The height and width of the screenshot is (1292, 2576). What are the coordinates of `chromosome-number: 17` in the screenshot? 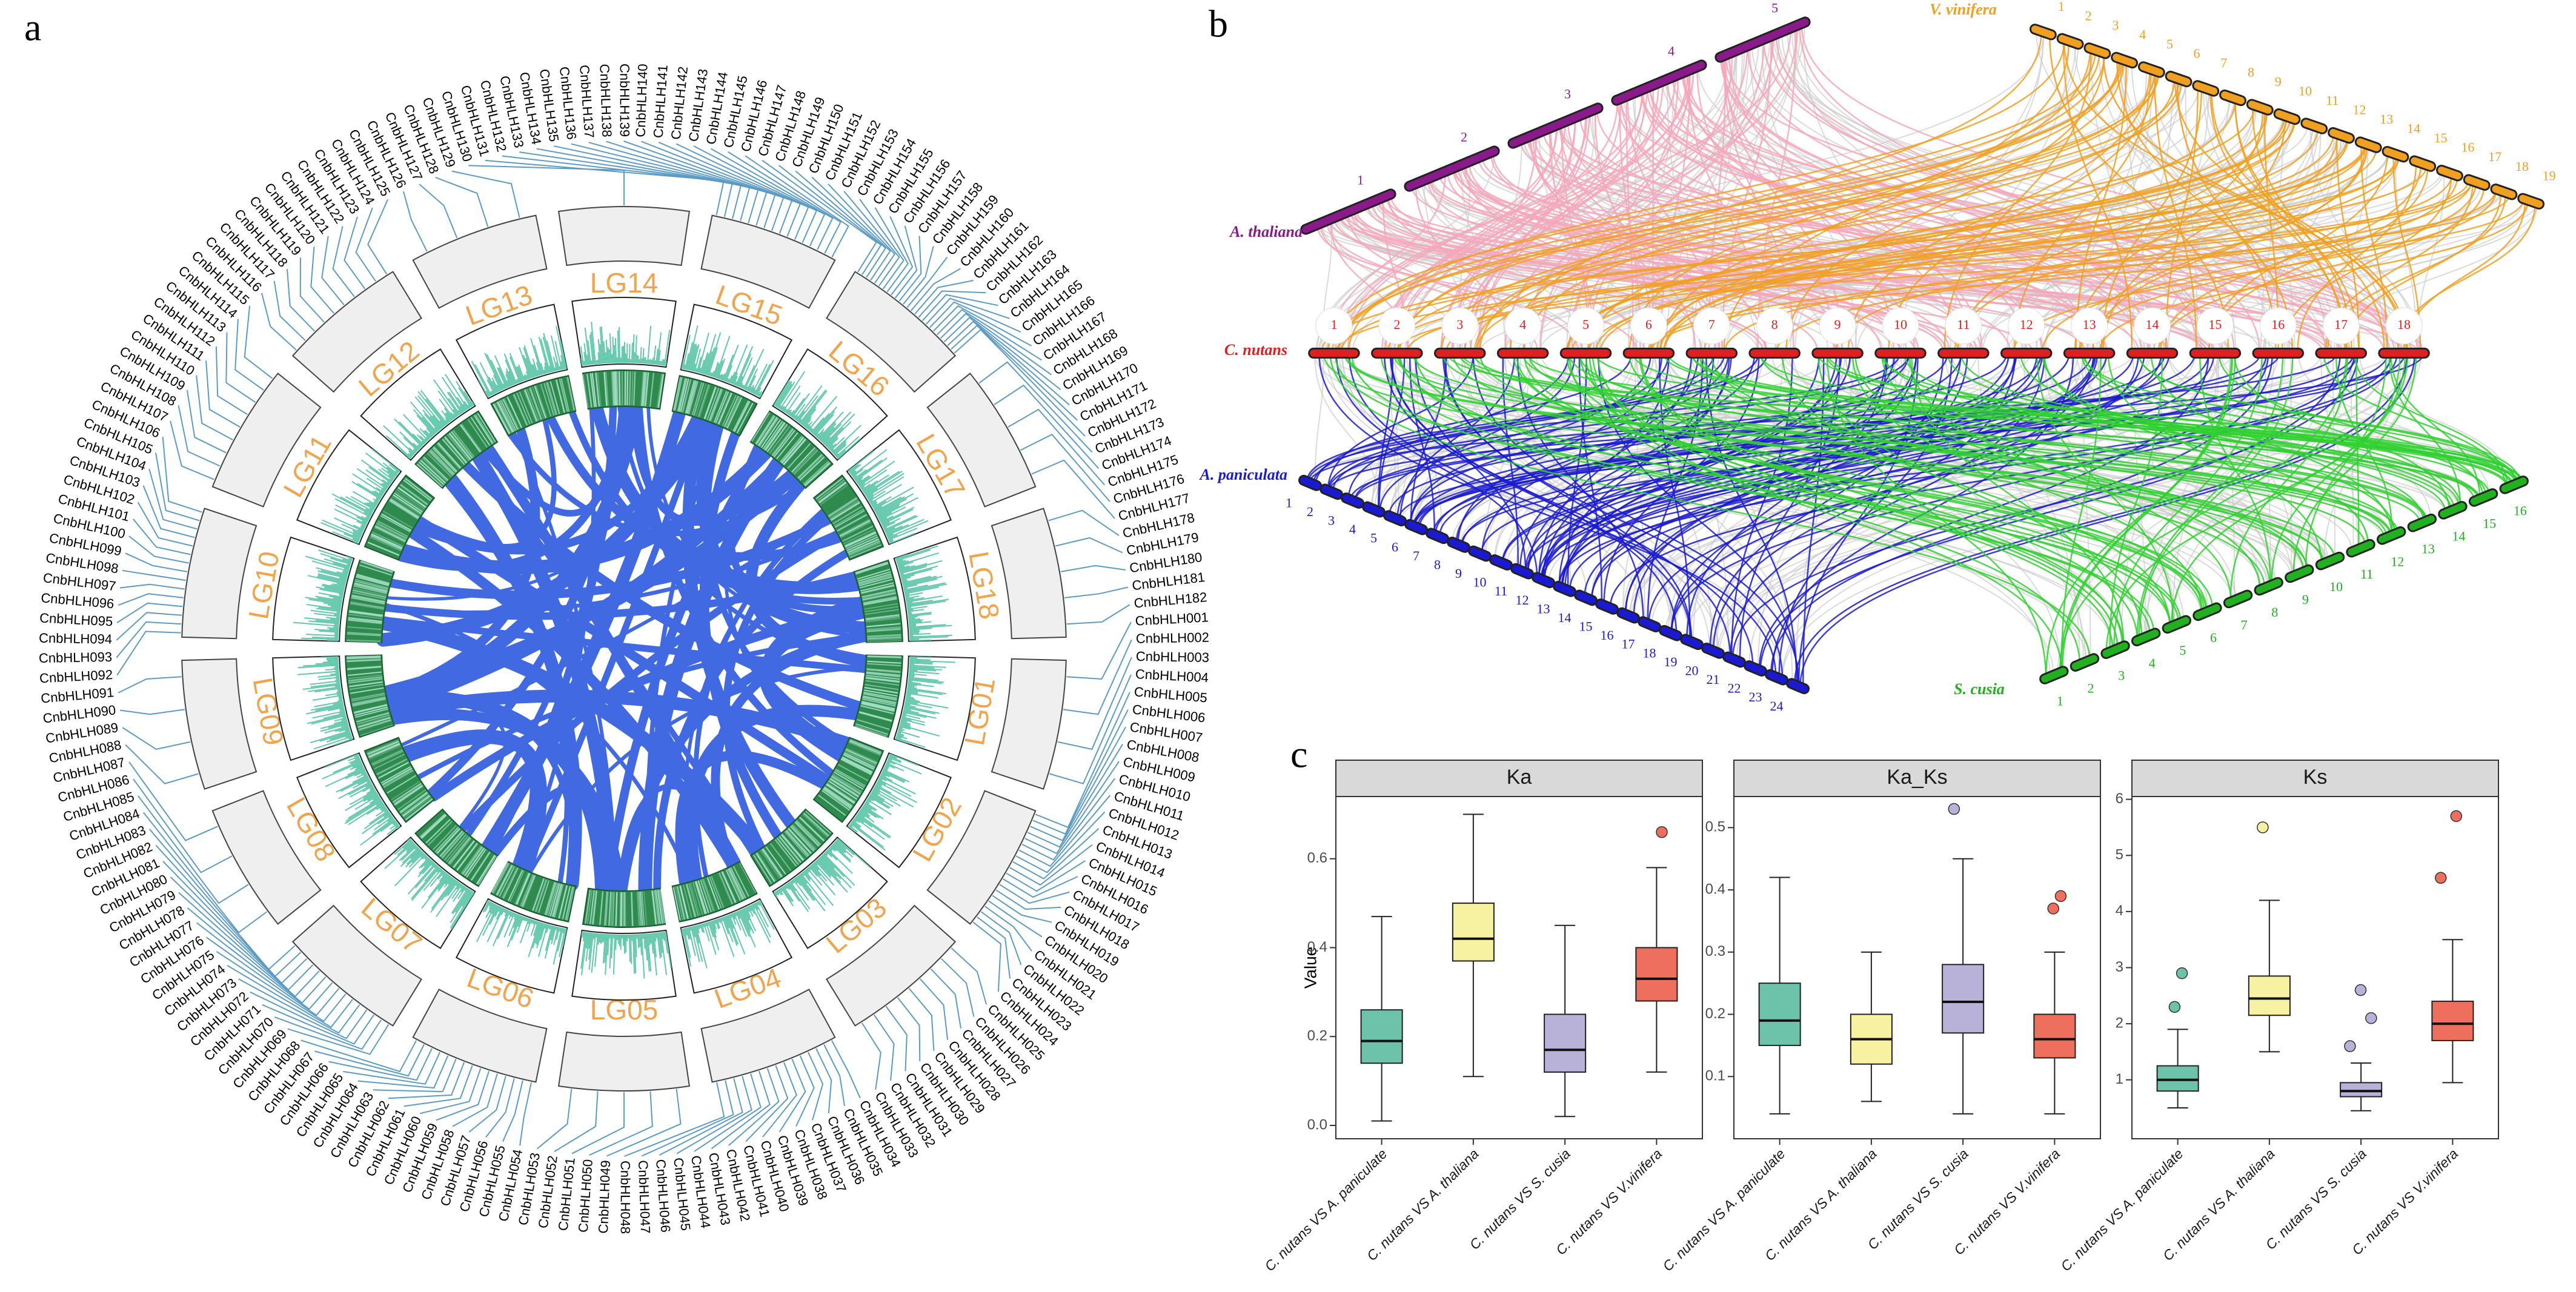 It's located at (2341, 324).